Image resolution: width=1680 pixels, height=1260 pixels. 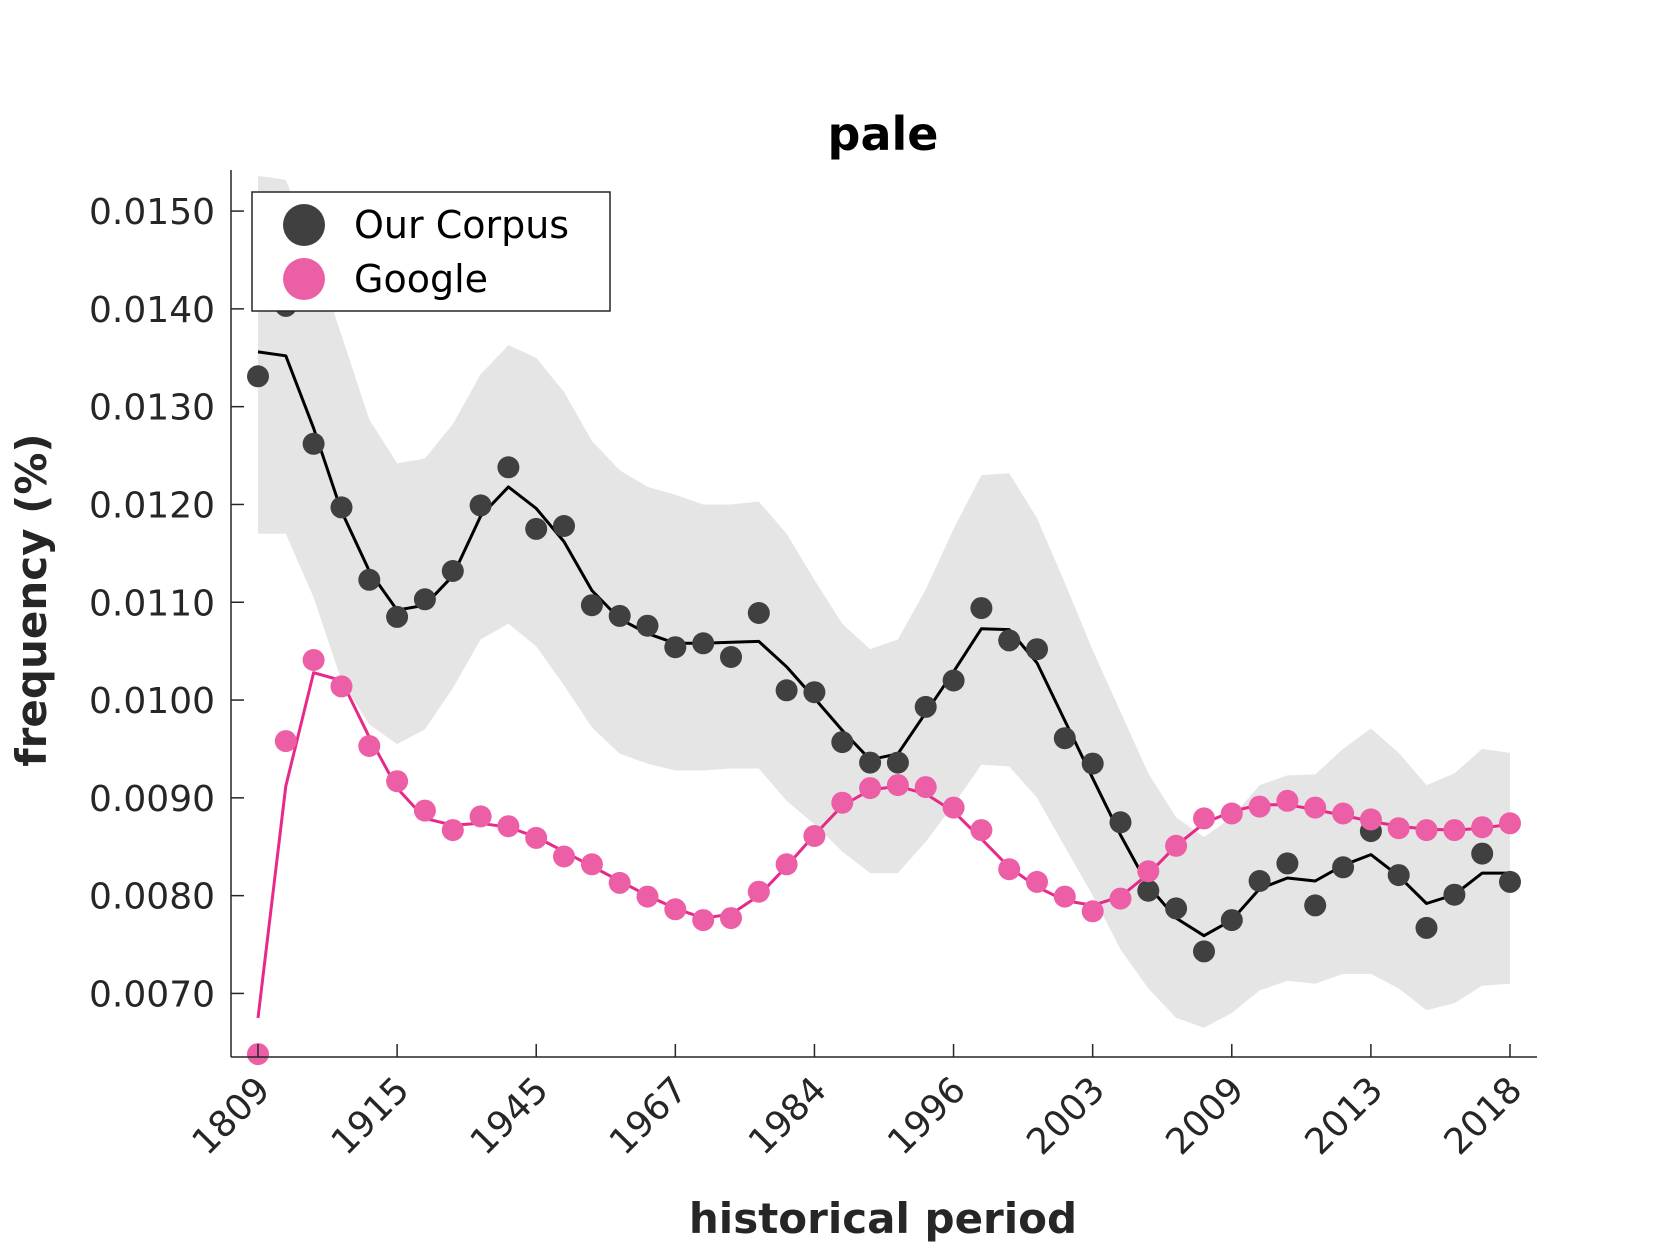 What do you see at coordinates (152, 701) in the screenshot?
I see `y-tick-label: 0.0100` at bounding box center [152, 701].